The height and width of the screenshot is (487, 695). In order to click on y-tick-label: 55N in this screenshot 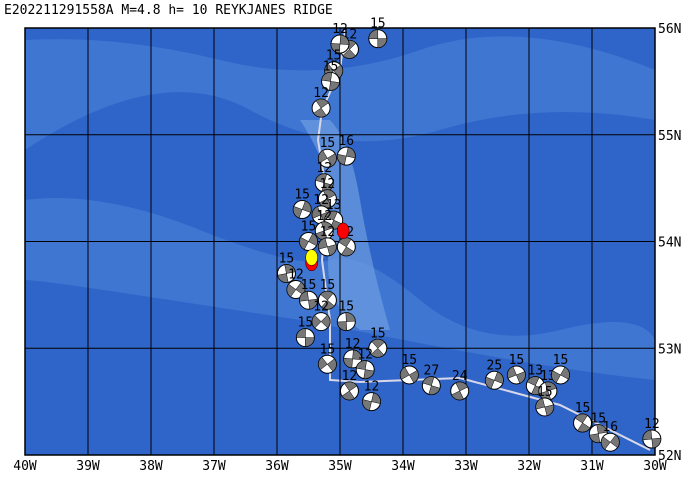, I will do `click(669, 136)`.